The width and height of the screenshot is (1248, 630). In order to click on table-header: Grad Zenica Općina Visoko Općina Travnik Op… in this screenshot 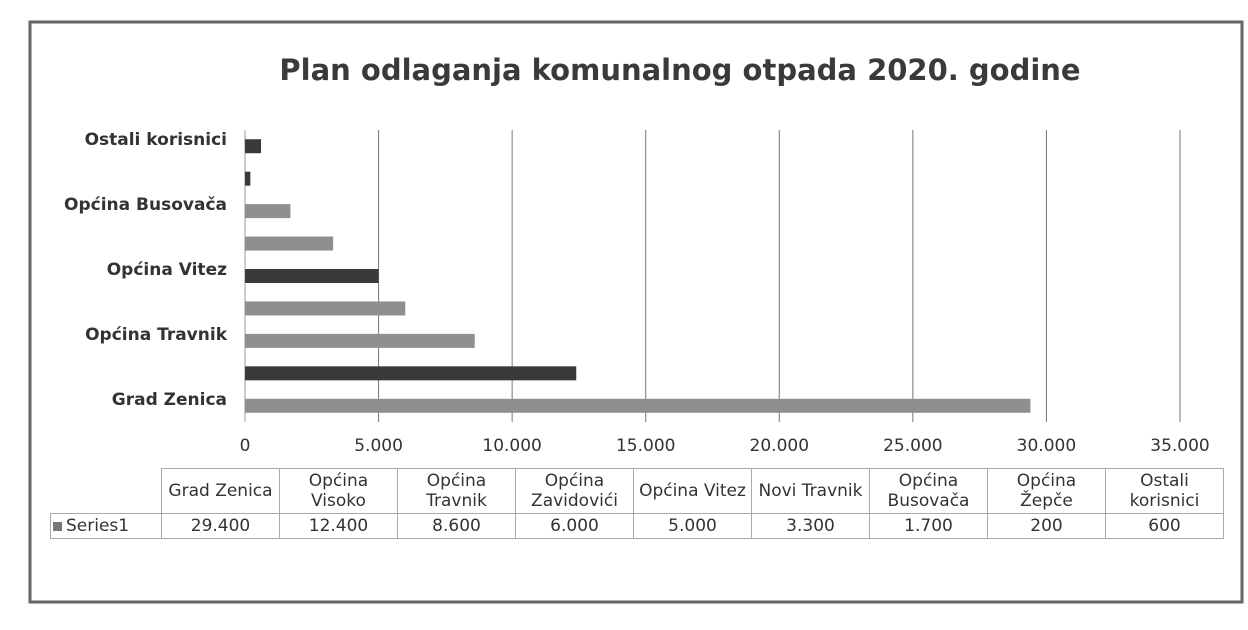, I will do `click(637, 491)`.